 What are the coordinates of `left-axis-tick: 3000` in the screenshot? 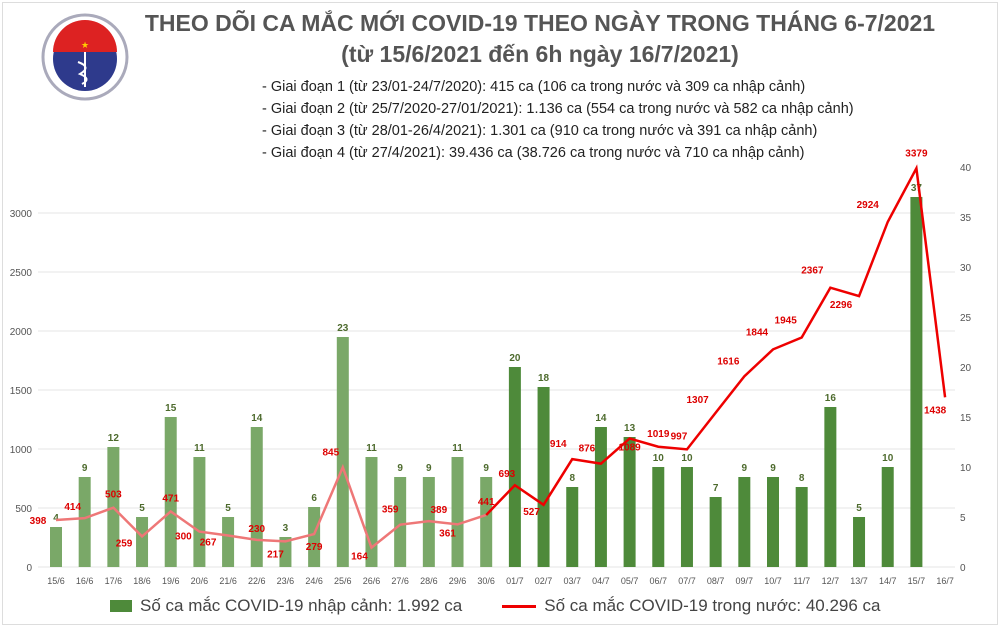 It's located at (21, 214).